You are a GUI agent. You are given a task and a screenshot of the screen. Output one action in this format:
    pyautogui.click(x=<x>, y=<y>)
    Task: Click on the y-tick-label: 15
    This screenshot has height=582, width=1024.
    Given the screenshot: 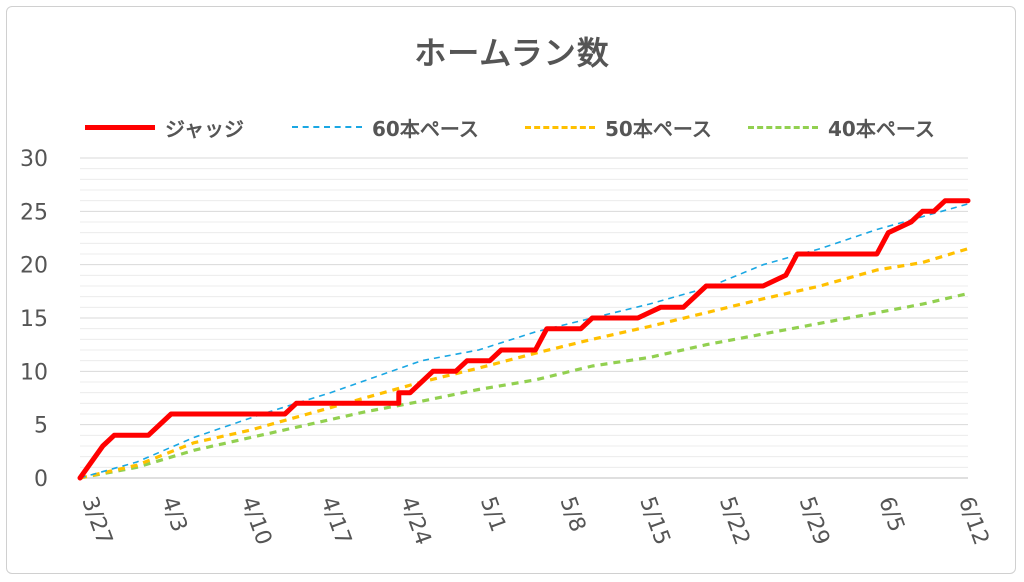 What is the action you would take?
    pyautogui.click(x=34, y=319)
    